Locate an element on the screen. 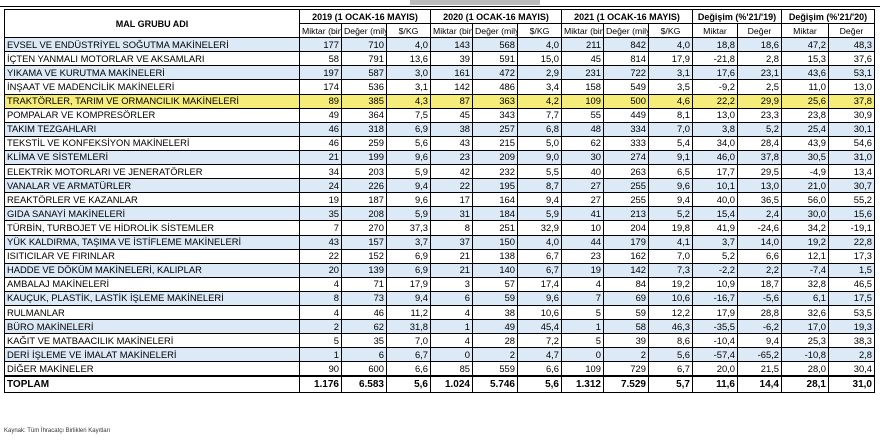  cell-chg20-miktar: -10,8 is located at coordinates (805, 355).